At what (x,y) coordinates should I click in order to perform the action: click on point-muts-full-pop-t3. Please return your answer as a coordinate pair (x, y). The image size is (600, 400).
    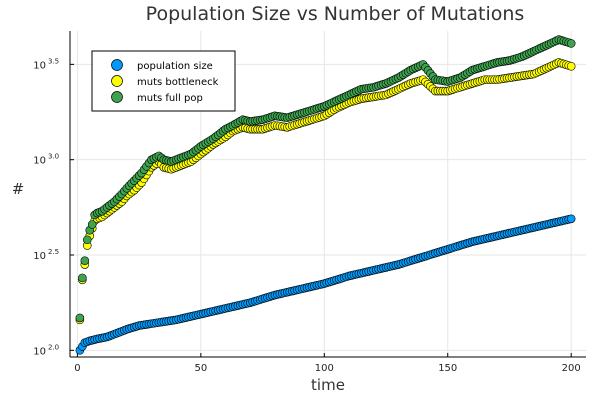
    Looking at the image, I should click on (85, 261).